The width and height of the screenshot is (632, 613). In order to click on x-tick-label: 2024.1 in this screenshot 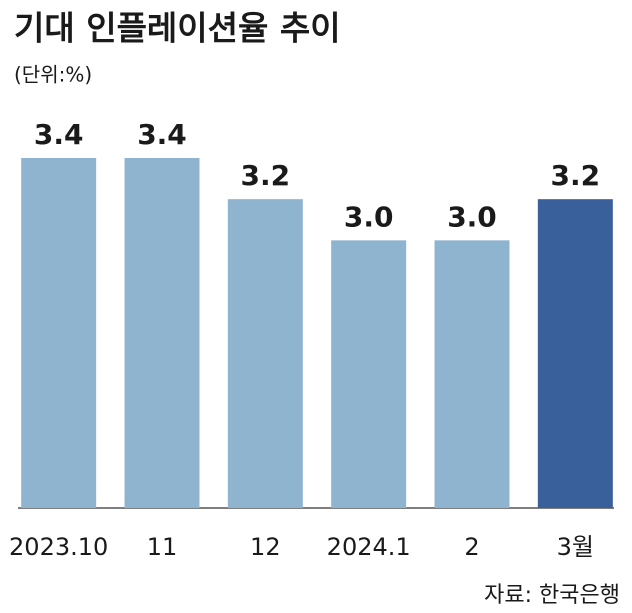, I will do `click(369, 547)`.